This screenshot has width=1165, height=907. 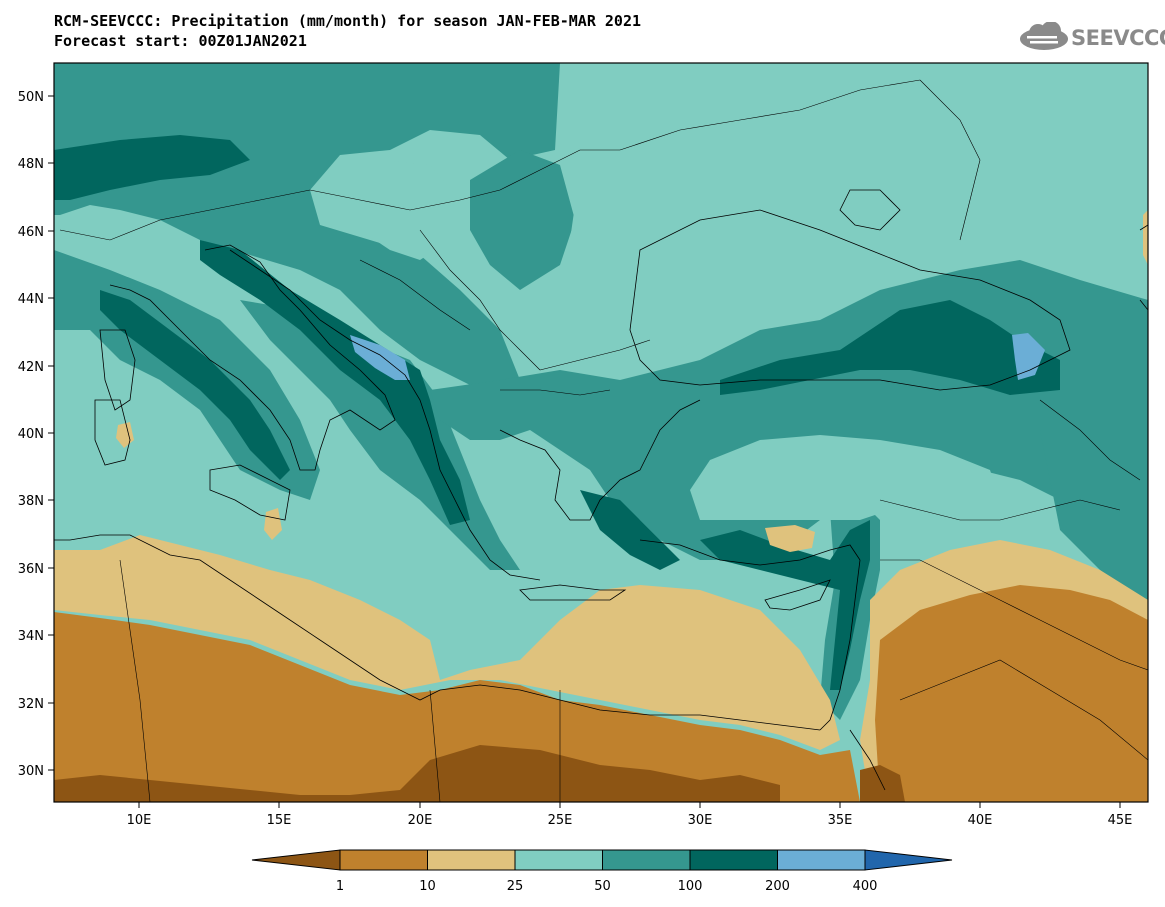 I want to click on x-tick-label: 45E, so click(x=1120, y=820).